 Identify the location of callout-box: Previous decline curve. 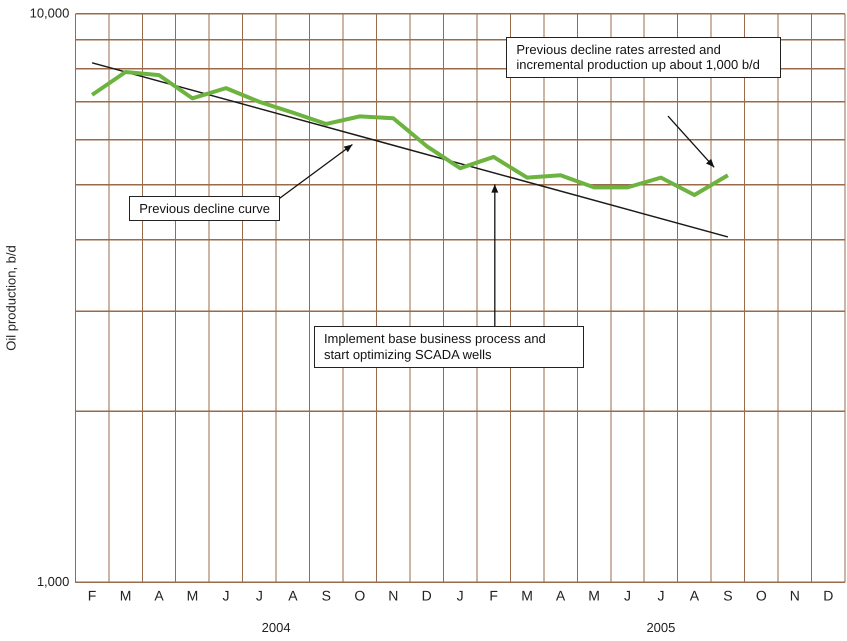
(204, 209).